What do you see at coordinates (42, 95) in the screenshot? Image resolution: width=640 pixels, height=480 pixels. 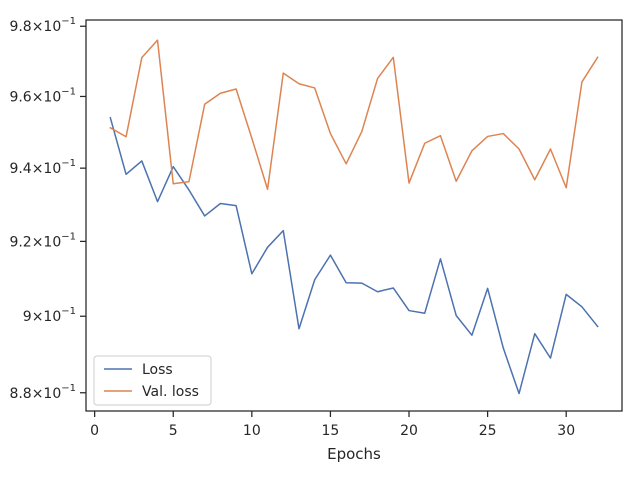 I see `y-tick-label: 9.6×10⁻¹` at bounding box center [42, 95].